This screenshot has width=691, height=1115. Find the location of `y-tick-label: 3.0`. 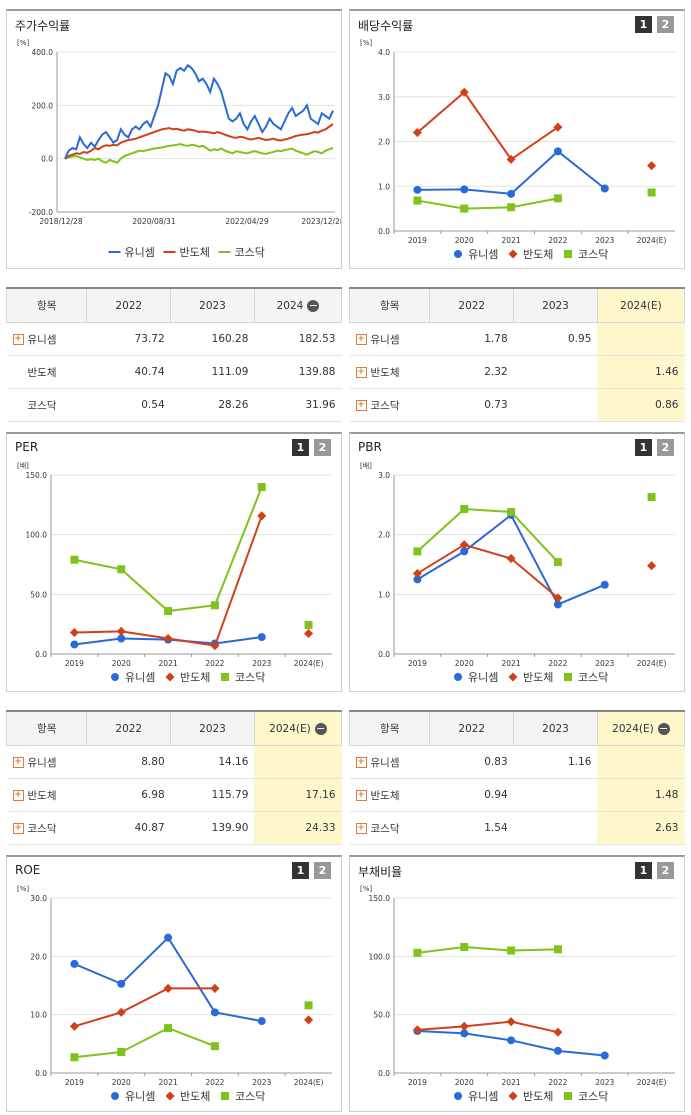

y-tick-label: 3.0 is located at coordinates (384, 97).